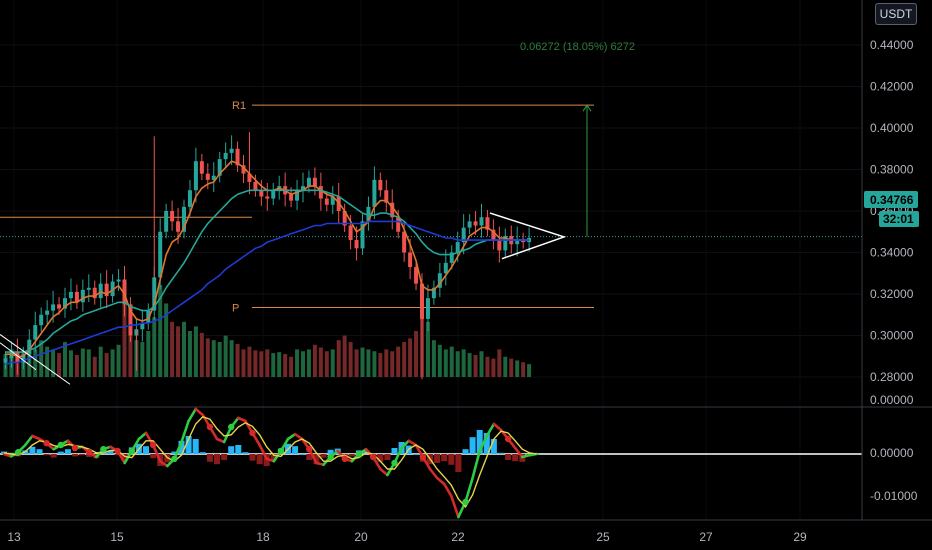 This screenshot has height=550, width=932. Describe the element at coordinates (235, 308) in the screenshot. I see `pivot-p-label: P` at that location.